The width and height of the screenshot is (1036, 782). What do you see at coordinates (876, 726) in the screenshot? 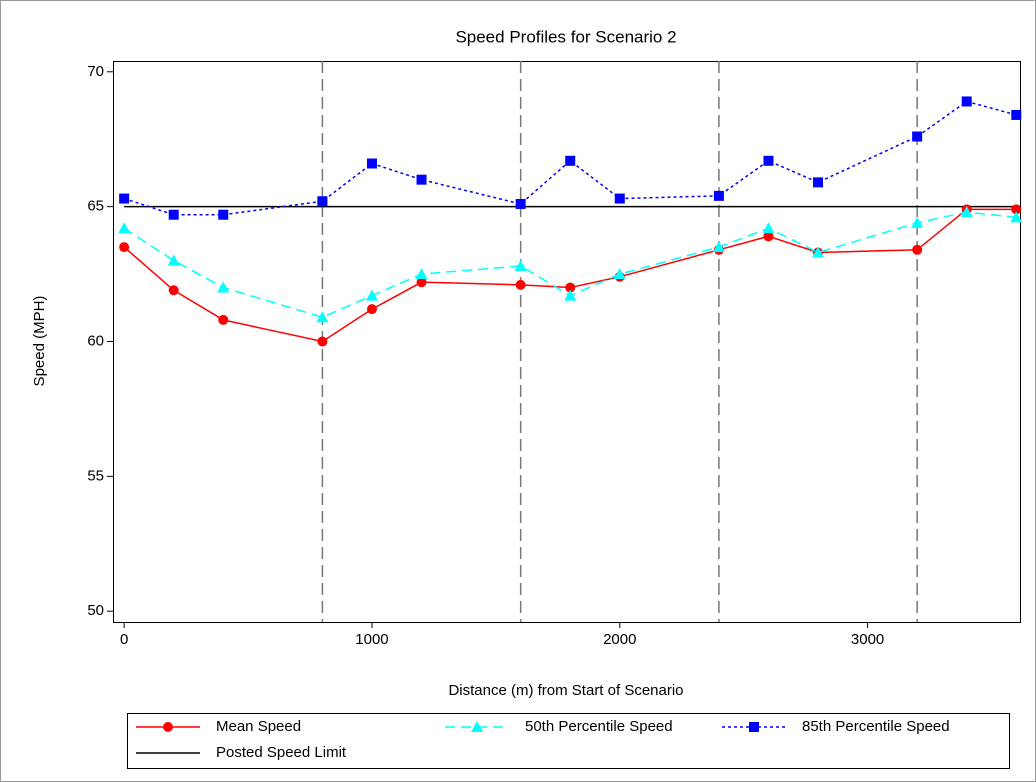
I see `legend-label: 85th Percentile Speed` at bounding box center [876, 726].